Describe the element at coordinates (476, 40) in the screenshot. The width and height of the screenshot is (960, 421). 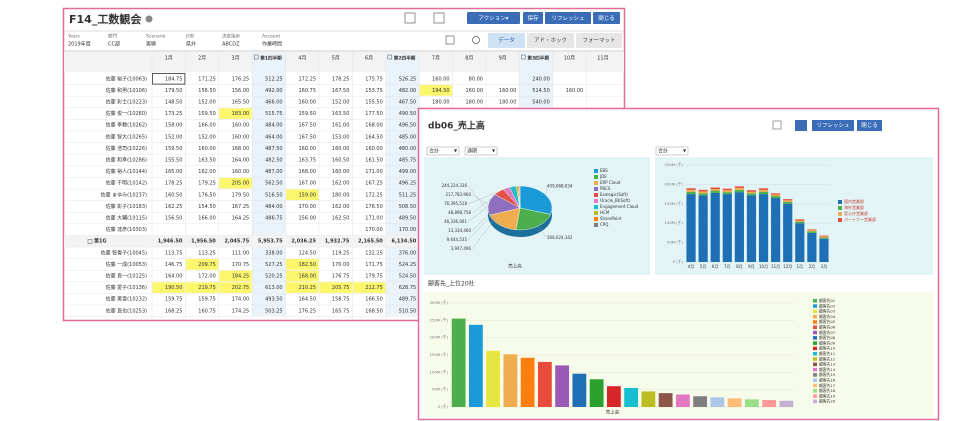
I see `settings-icon` at that location.